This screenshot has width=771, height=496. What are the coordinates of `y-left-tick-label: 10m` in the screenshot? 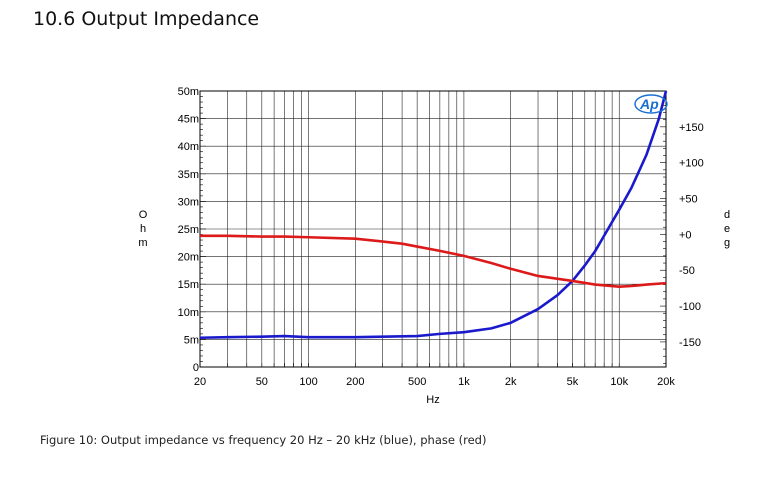 It's located at (188, 313).